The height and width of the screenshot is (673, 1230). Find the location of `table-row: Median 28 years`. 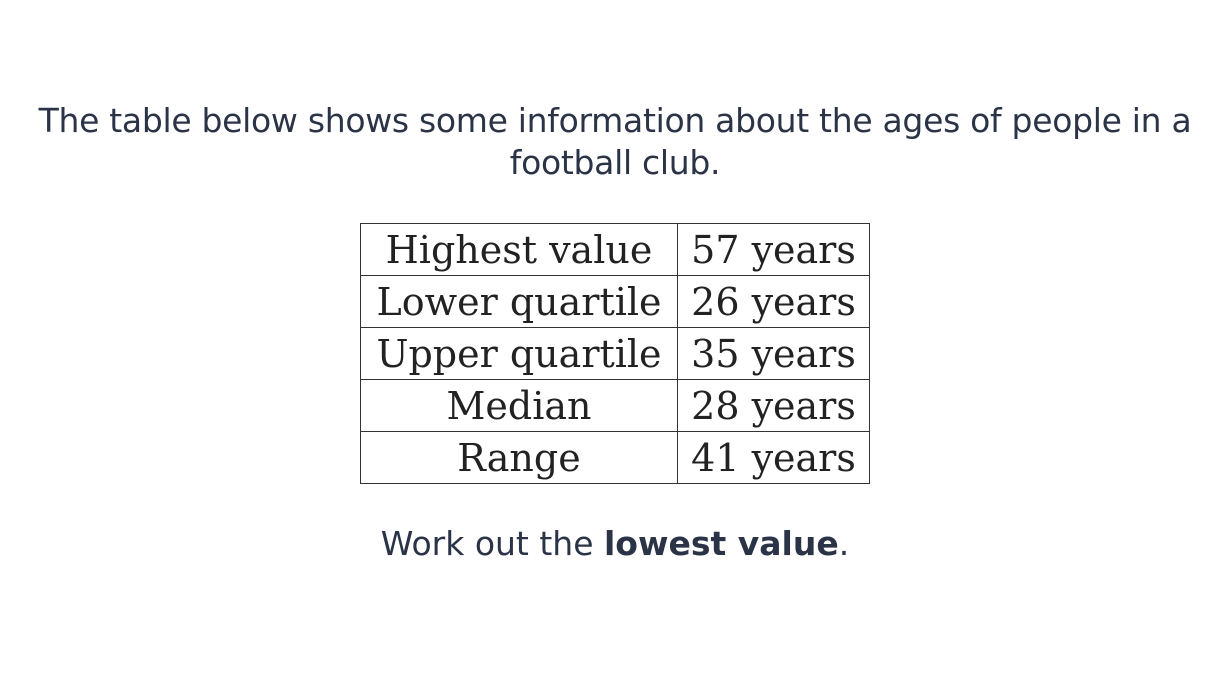

table-row: Median 28 years is located at coordinates (615, 405).